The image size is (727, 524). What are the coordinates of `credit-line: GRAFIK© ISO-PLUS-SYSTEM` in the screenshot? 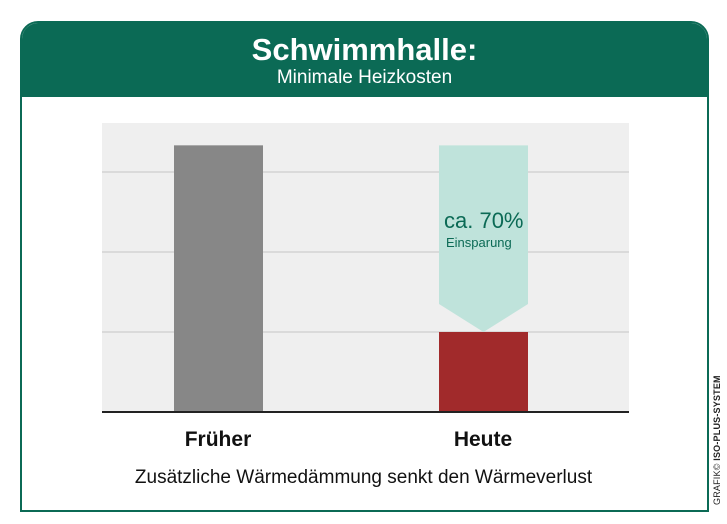 It's located at (717, 440).